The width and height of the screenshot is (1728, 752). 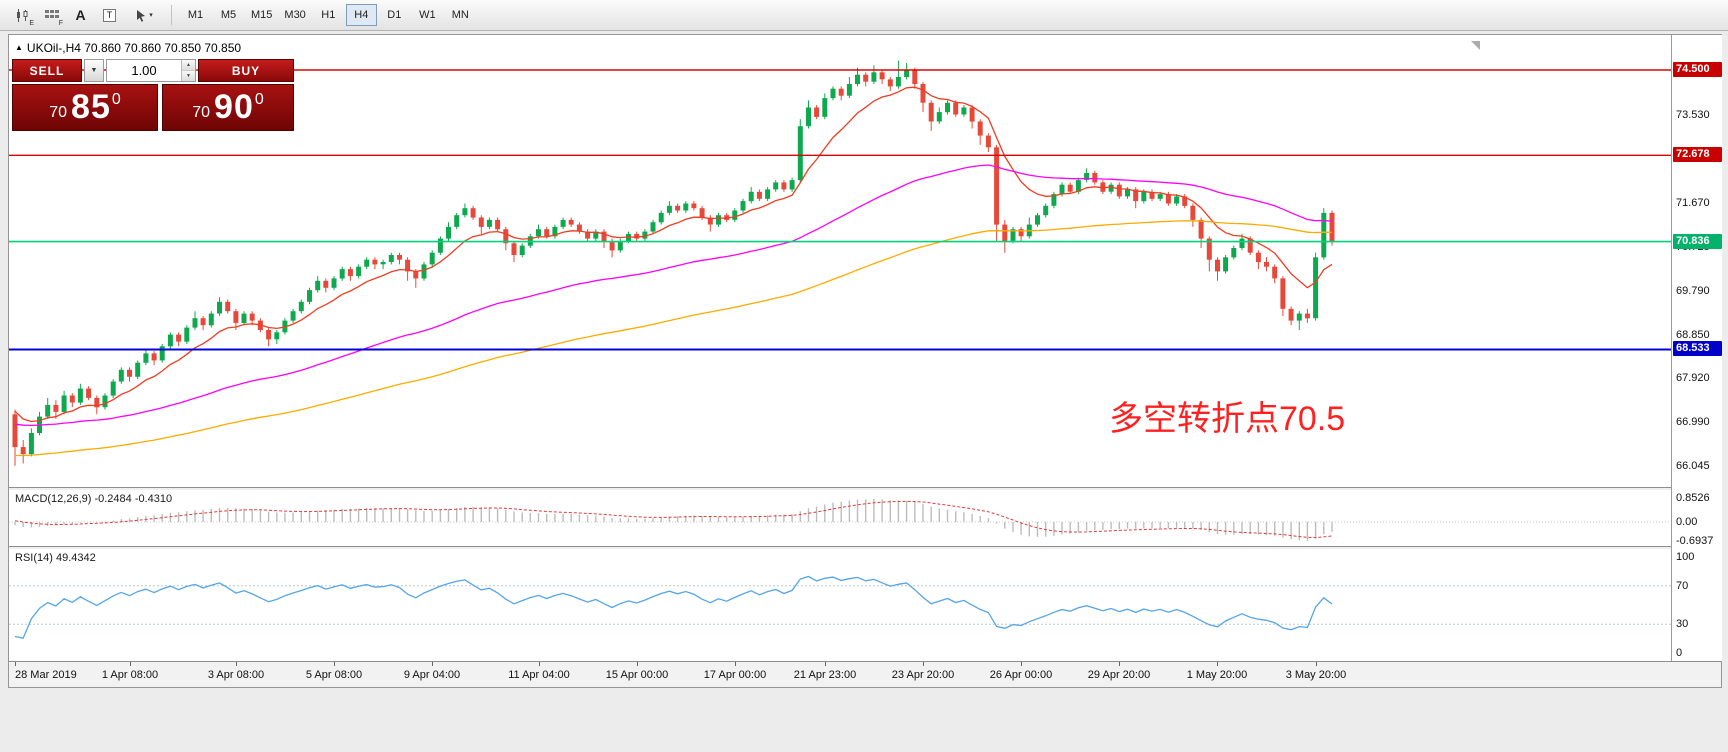 I want to click on quantity-dropdown-button: ▼, so click(x=94, y=70).